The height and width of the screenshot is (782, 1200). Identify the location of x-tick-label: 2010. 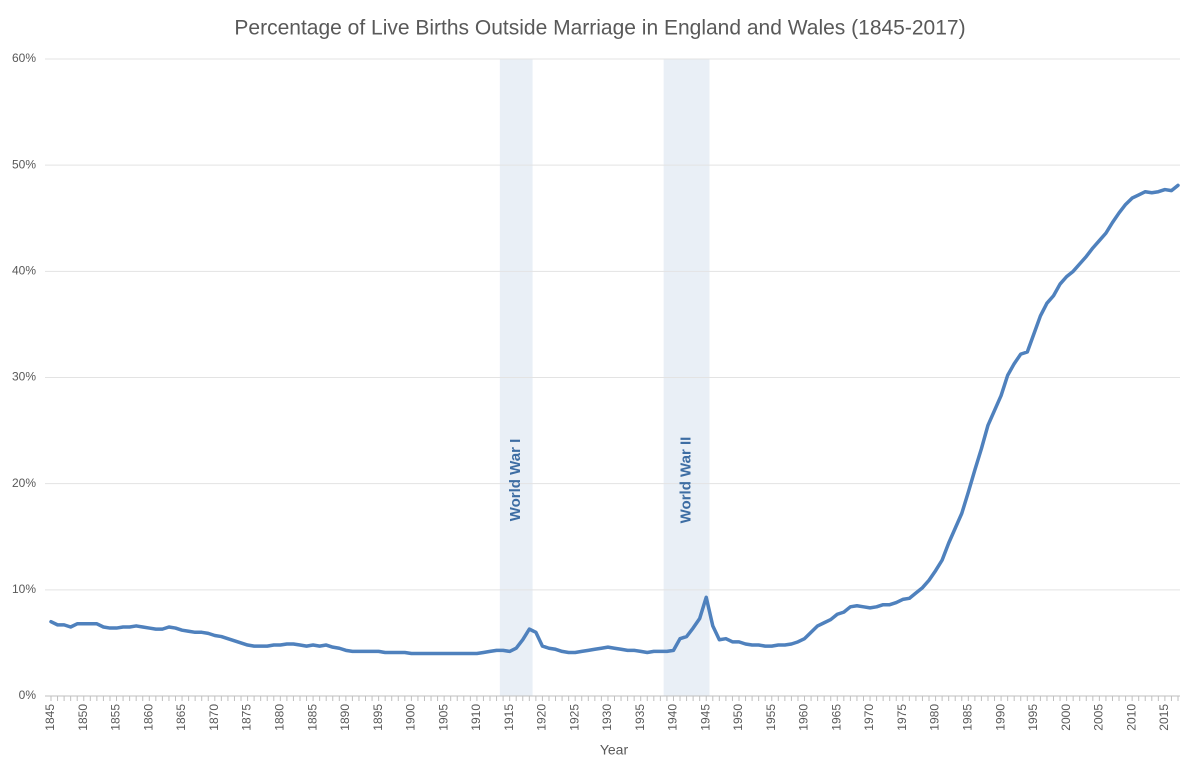
(1131, 717).